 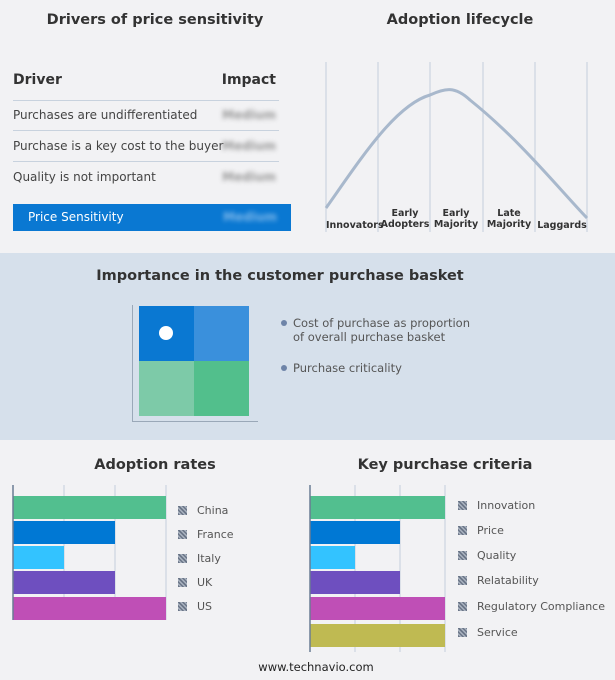 I want to click on position-marker, so click(x=166, y=333).